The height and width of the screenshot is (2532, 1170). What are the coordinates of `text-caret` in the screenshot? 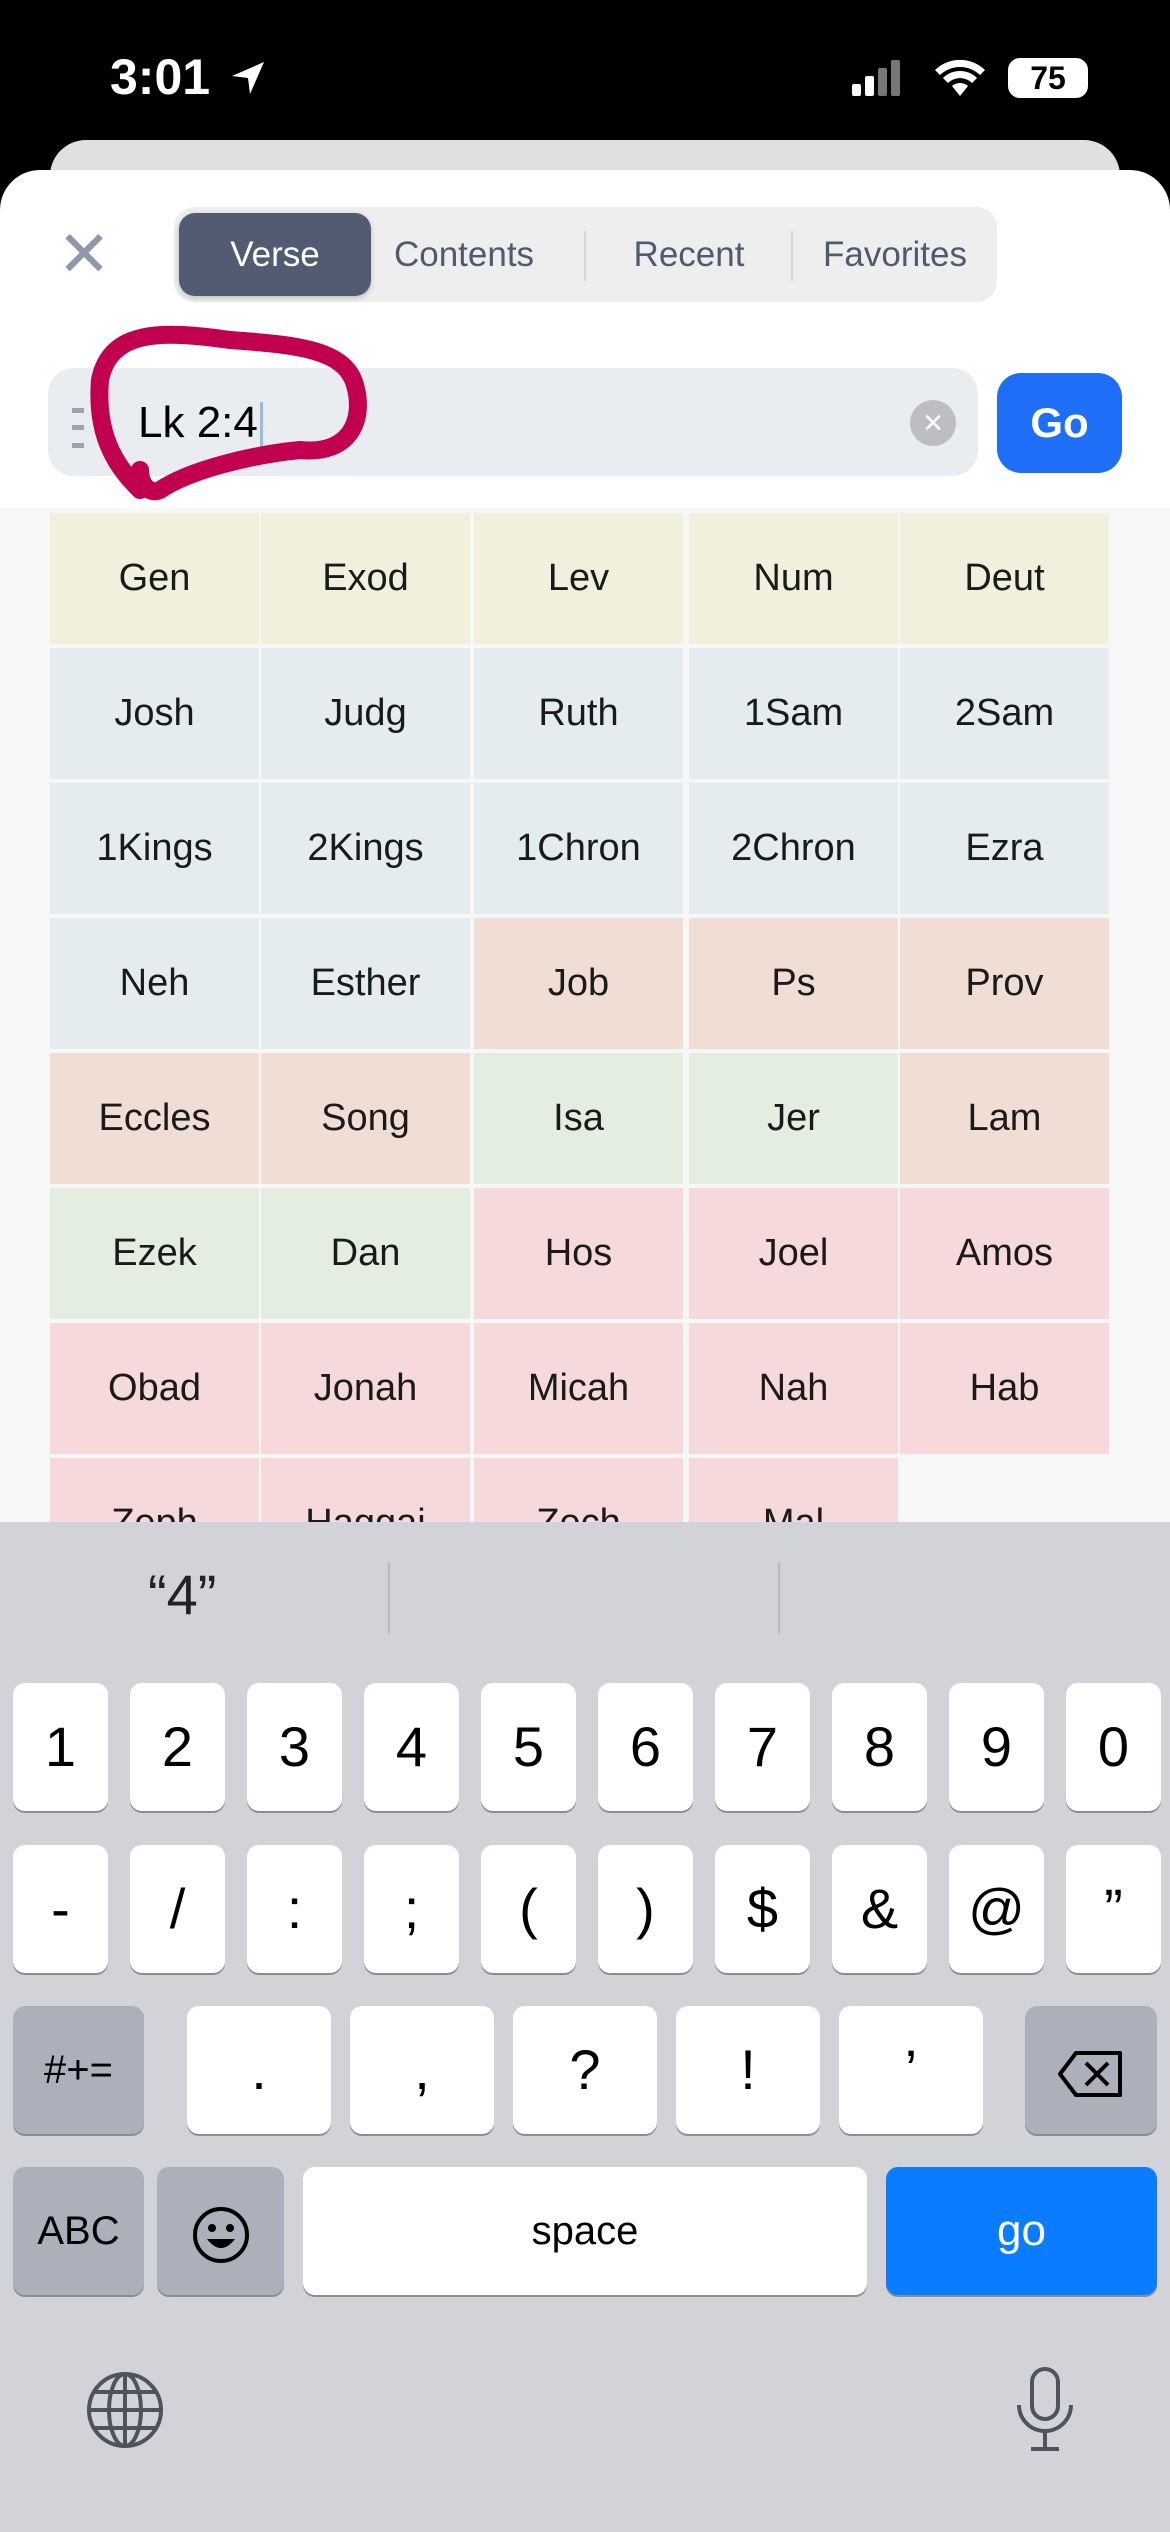 It's located at (261, 425).